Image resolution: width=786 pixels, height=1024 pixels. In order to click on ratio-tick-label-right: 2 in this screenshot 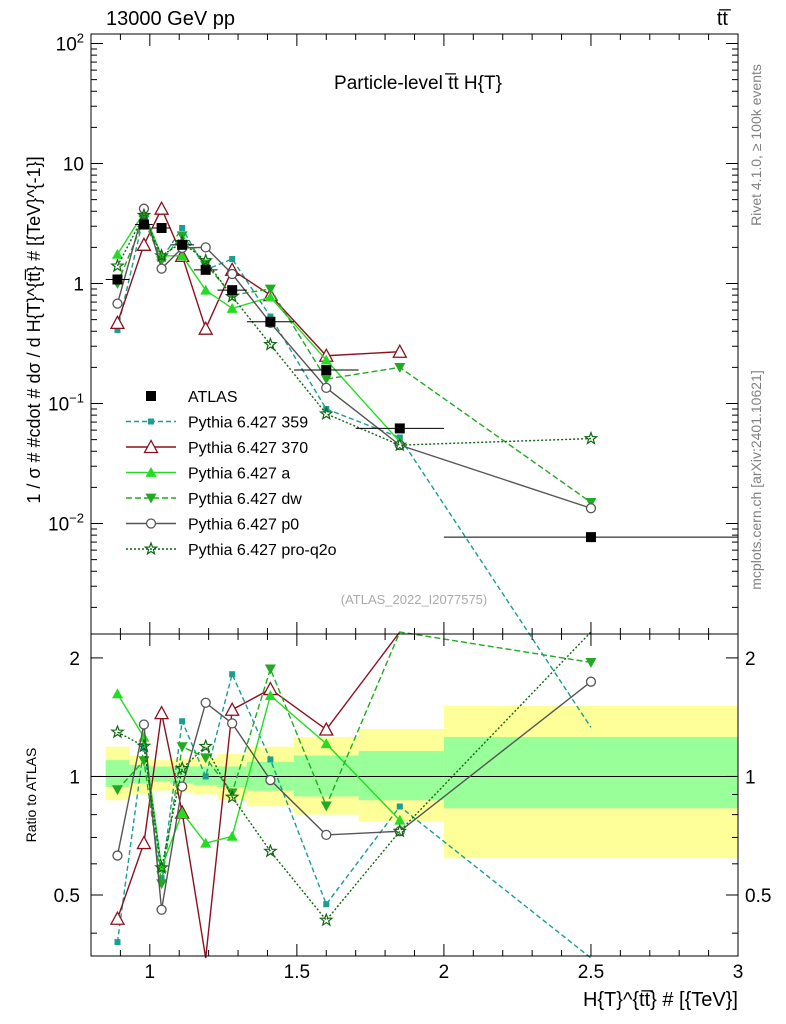, I will do `click(750, 659)`.